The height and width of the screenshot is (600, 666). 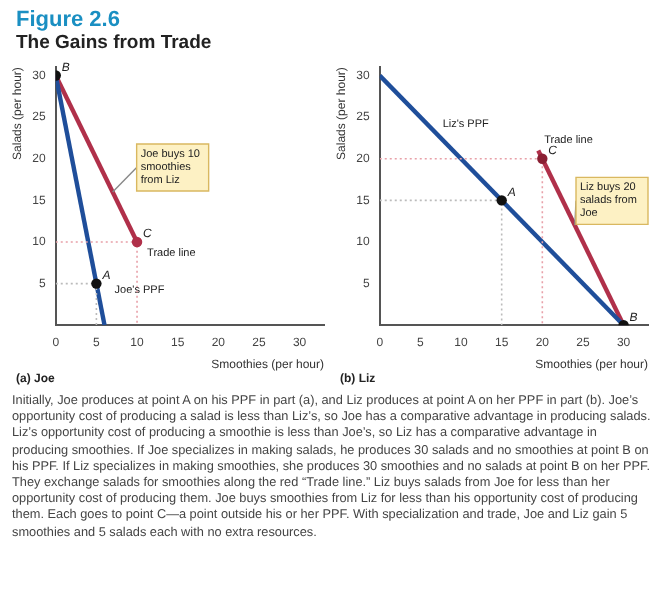 I want to click on chart-title: Figure 2.6, so click(x=69, y=20).